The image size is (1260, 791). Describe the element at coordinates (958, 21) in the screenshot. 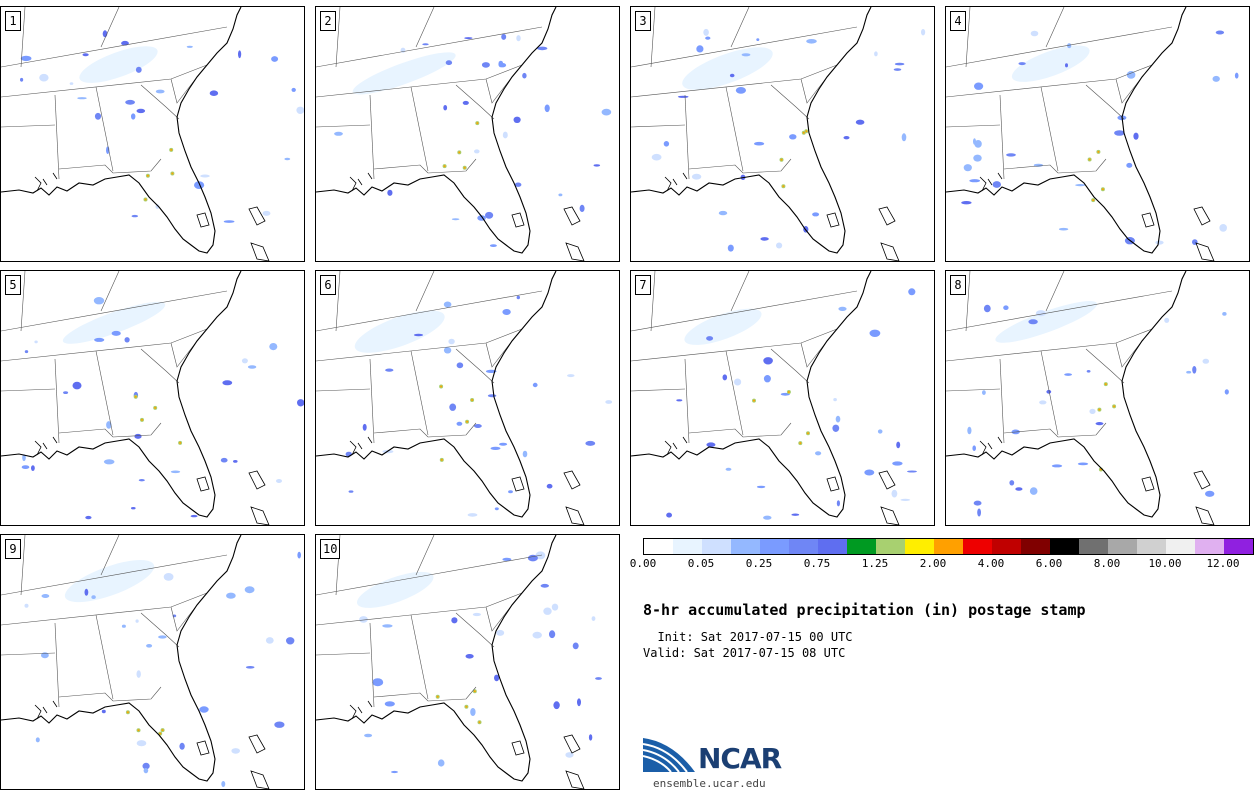

I see `member-number-label: 4` at that location.